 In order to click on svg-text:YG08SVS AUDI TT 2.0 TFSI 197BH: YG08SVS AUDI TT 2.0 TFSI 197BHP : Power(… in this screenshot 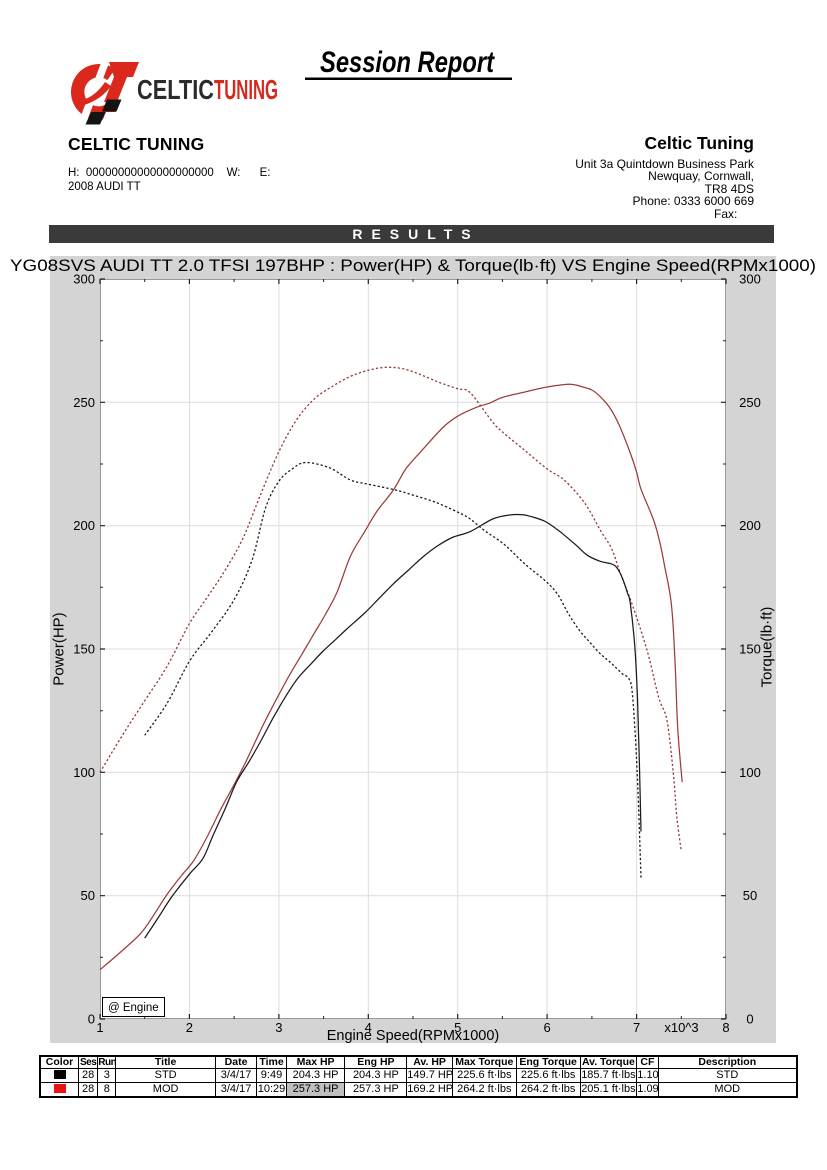, I will do `click(413, 265)`.